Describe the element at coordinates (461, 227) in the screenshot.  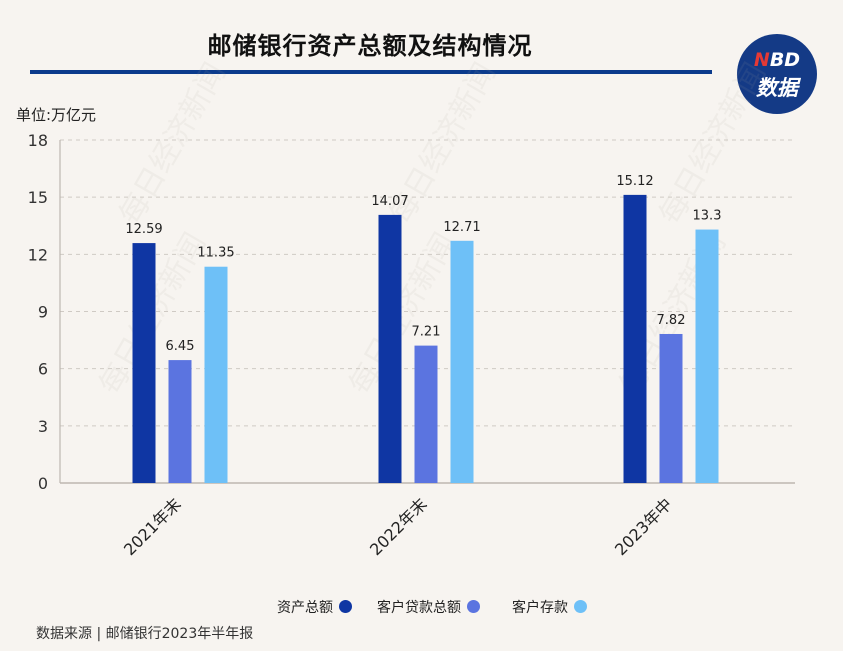
I see `data-label: 12.71` at that location.